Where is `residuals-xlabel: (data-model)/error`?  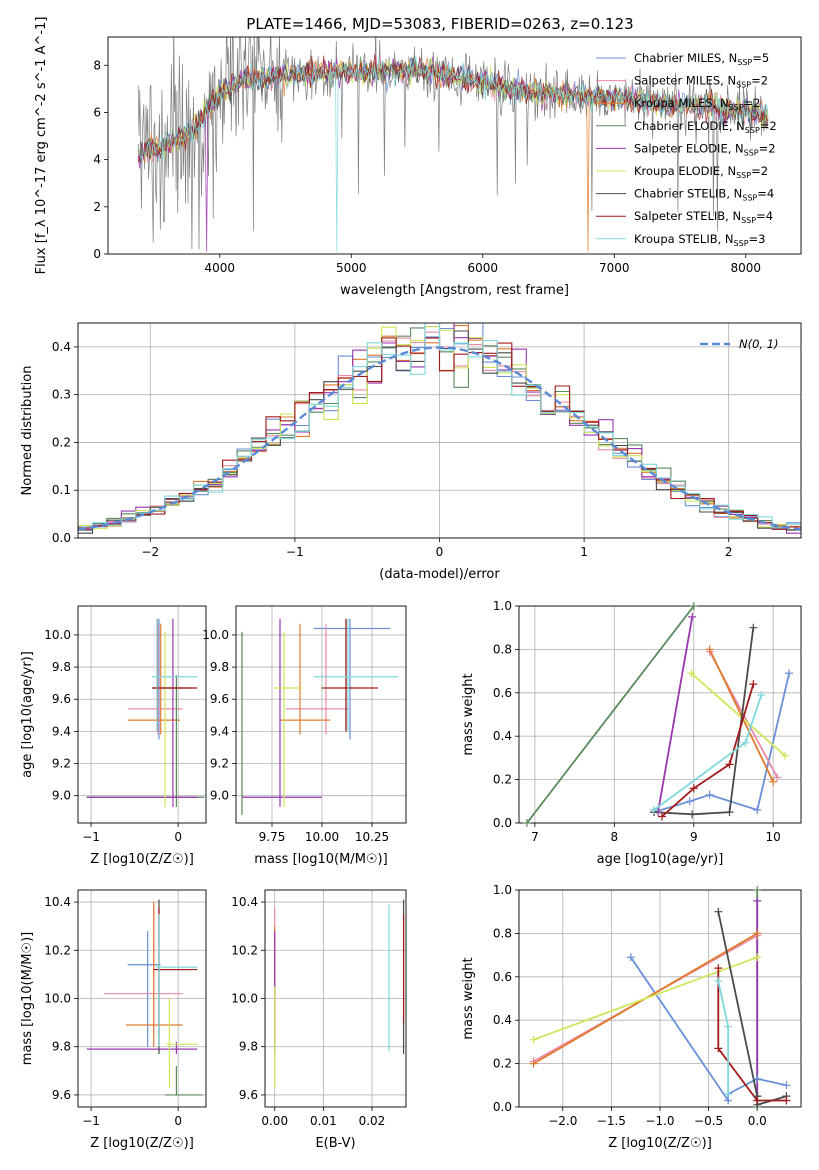
residuals-xlabel: (data-model)/error is located at coordinates (439, 574).